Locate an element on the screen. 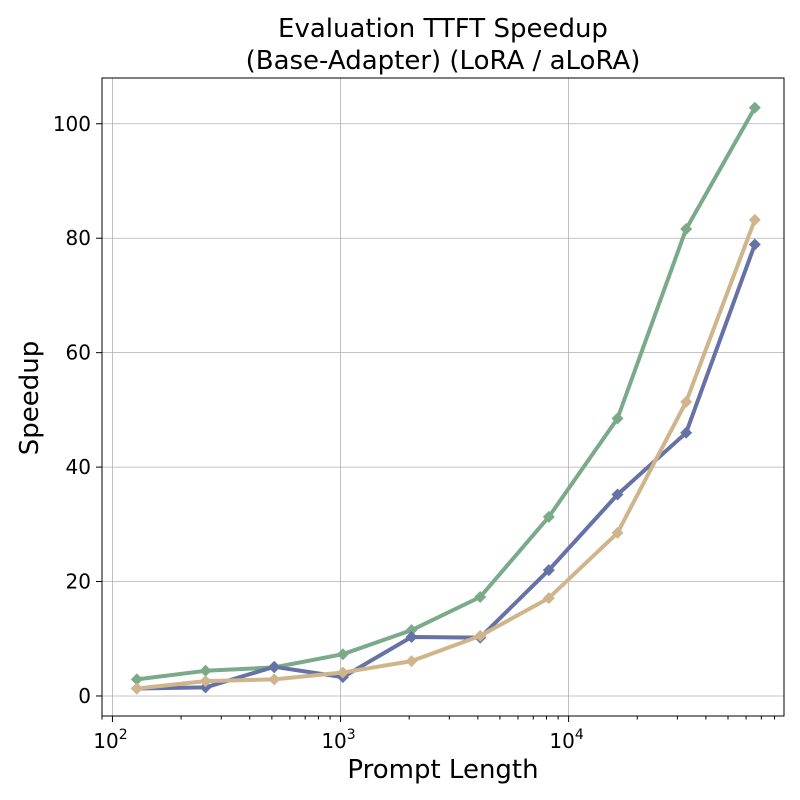 Image resolution: width=800 pixels, height=800 pixels. chart-title-line-1: Evaluation TTFT Speedup is located at coordinates (443, 29).